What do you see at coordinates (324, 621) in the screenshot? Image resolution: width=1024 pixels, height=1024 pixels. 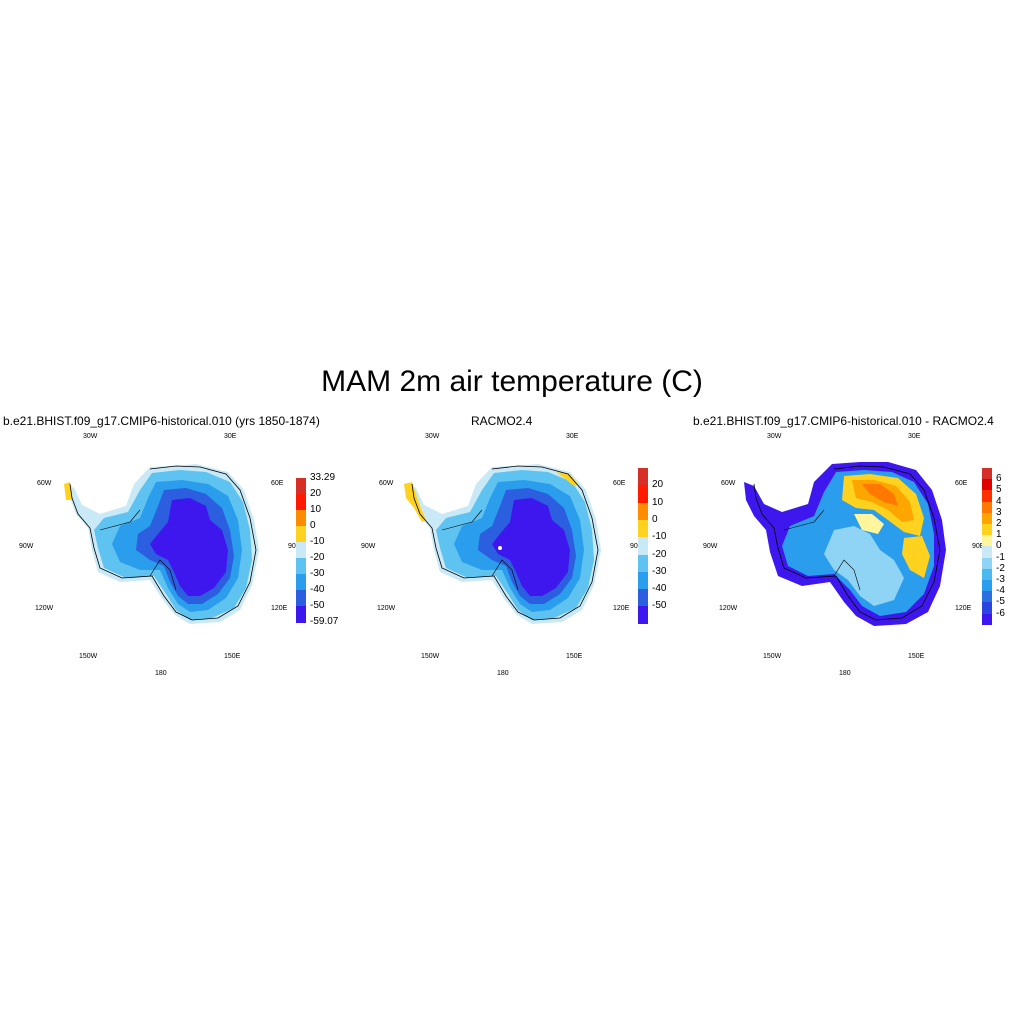 I see `colorbar-label: -59.07` at bounding box center [324, 621].